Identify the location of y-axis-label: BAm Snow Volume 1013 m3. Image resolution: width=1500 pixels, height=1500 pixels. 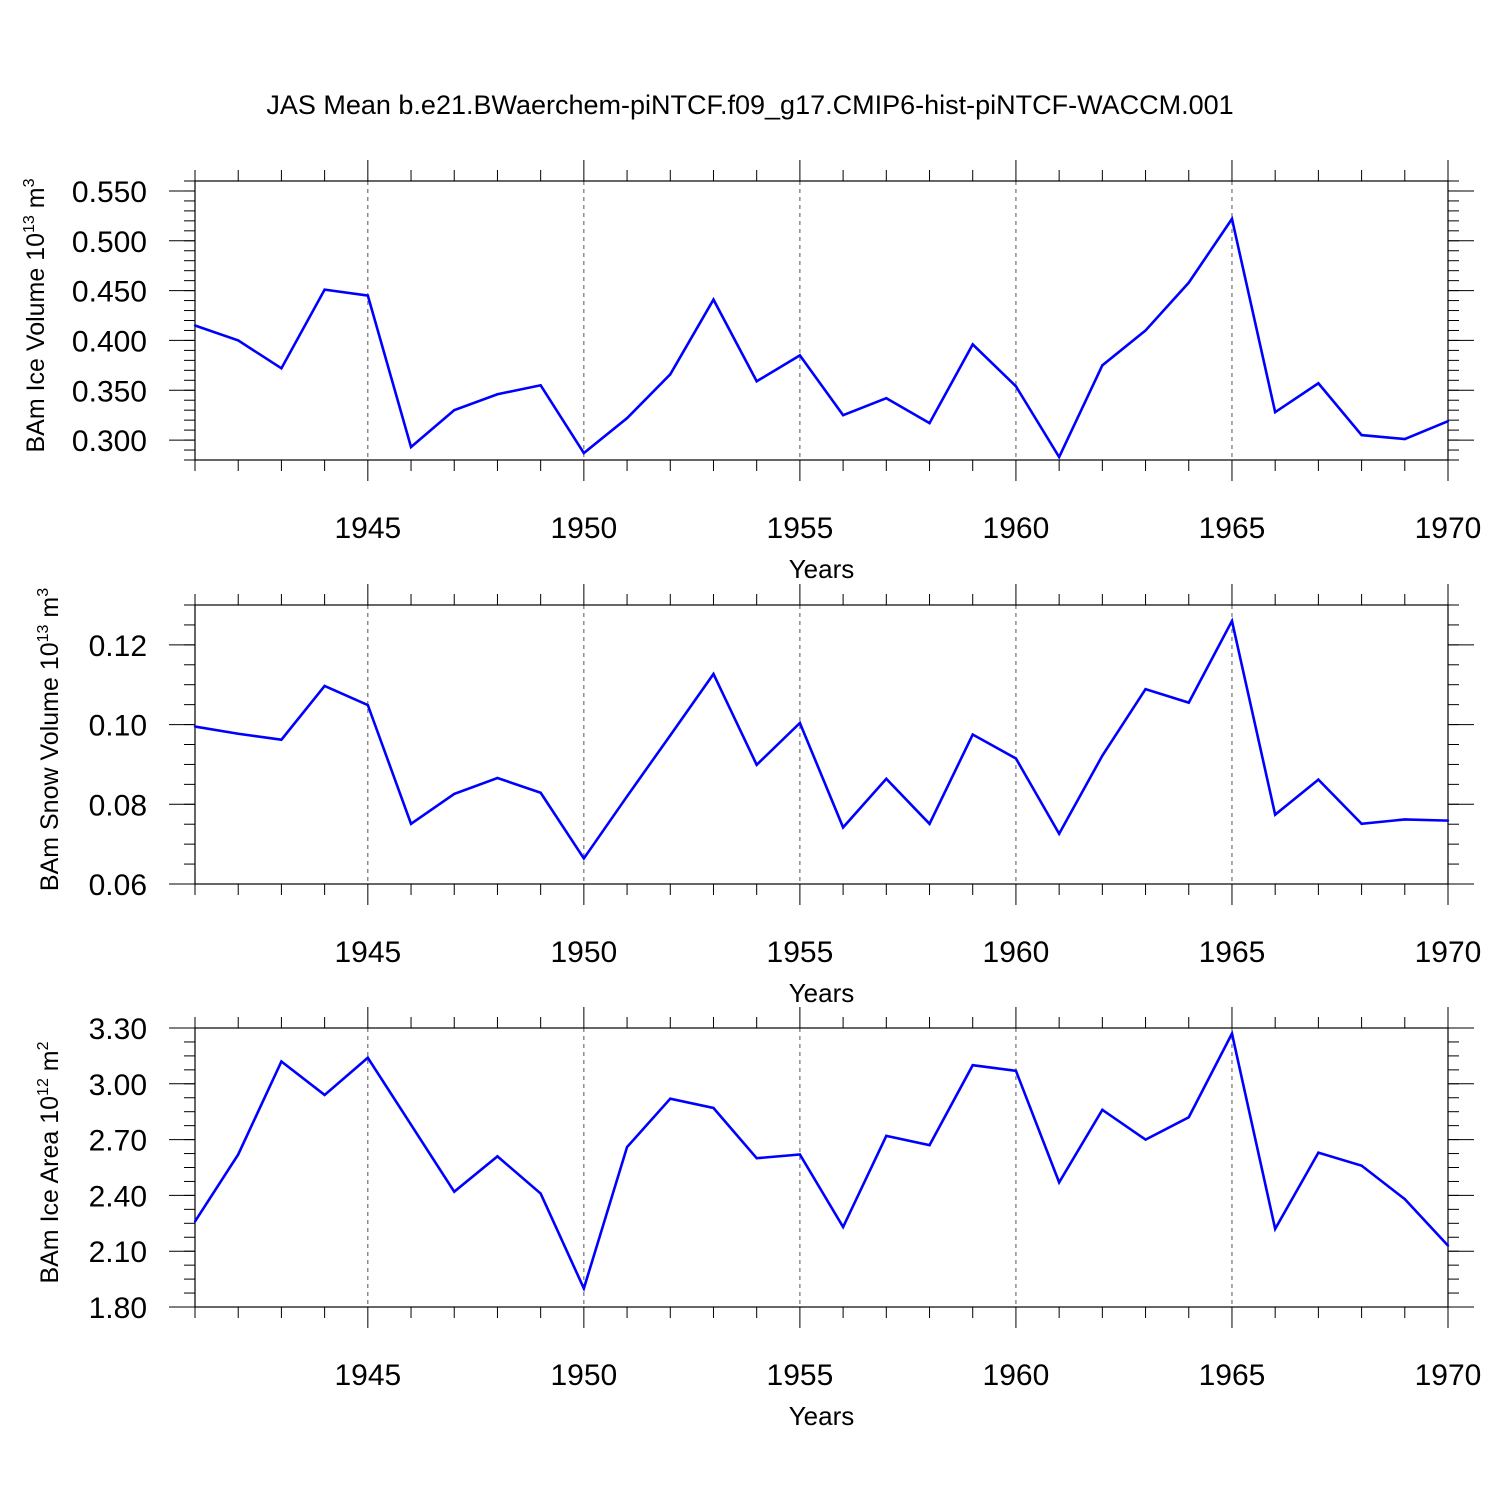
(49, 739).